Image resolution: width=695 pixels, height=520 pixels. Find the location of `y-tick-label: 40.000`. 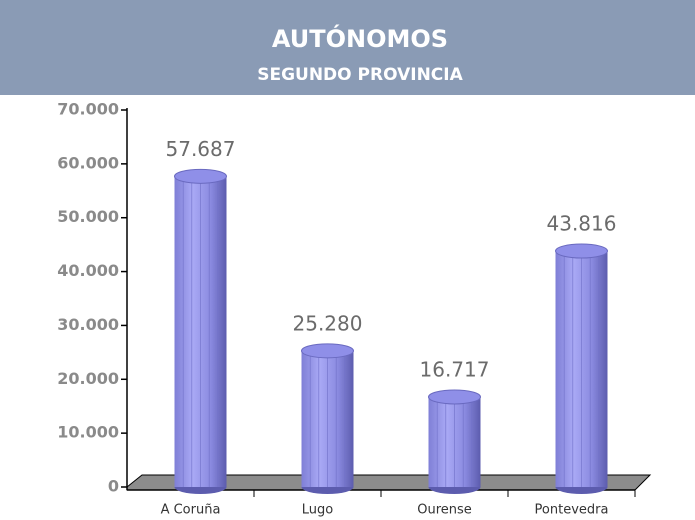

y-tick-label: 40.000 is located at coordinates (88, 270).